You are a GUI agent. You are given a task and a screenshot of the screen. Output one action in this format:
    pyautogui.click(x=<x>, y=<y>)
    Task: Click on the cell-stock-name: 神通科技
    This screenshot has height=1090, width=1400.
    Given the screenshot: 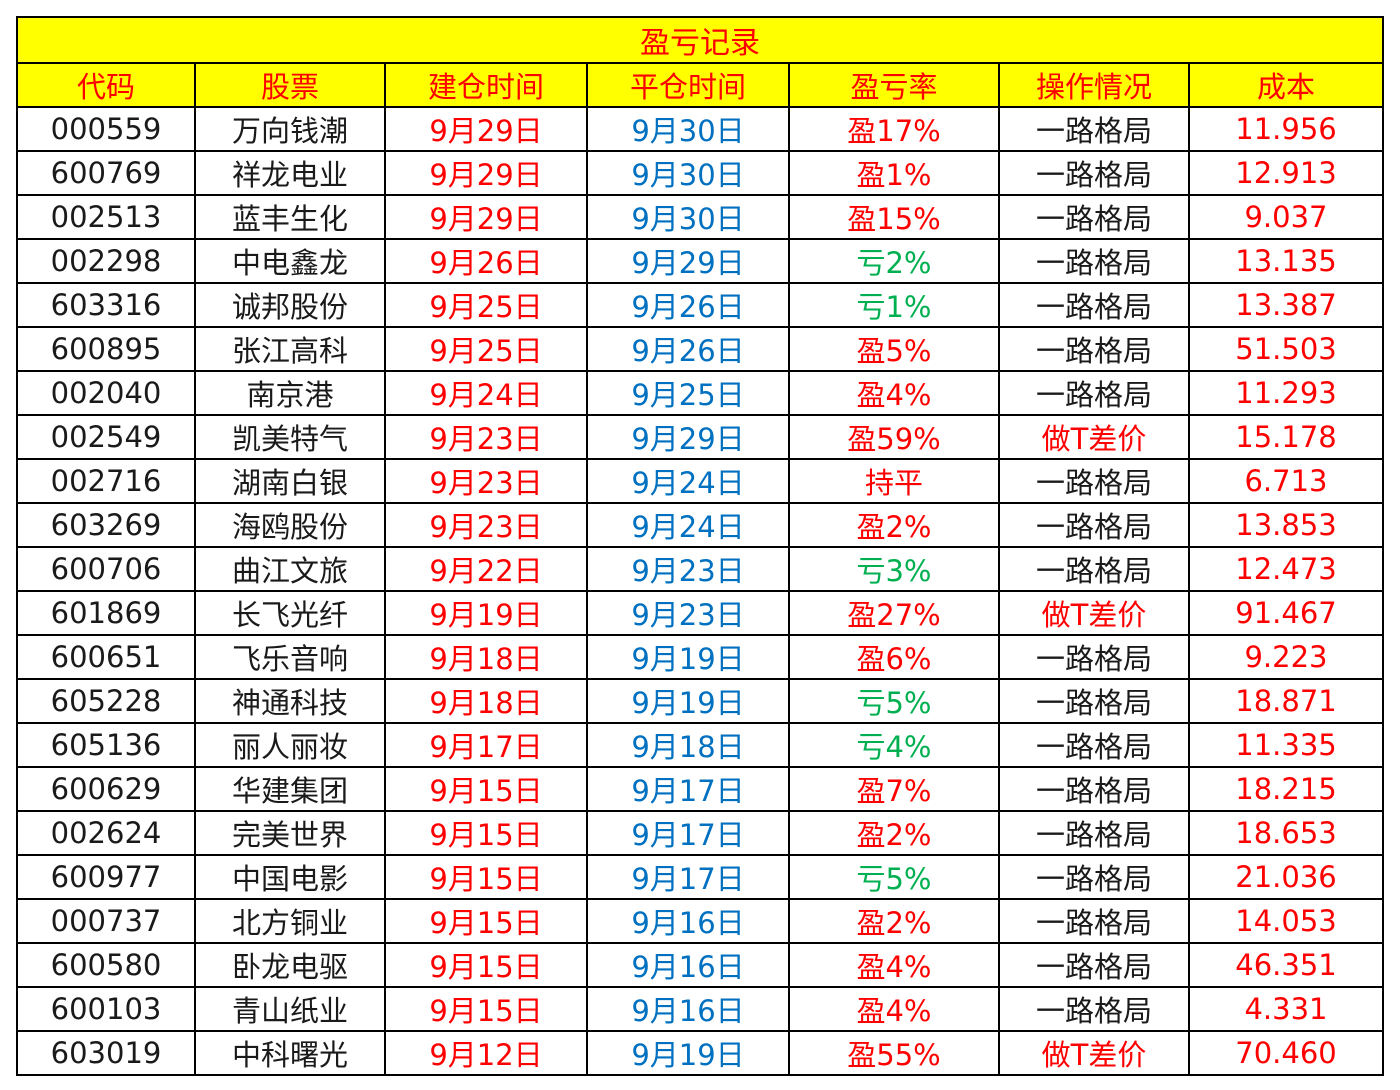 What is the action you would take?
    pyautogui.click(x=290, y=701)
    